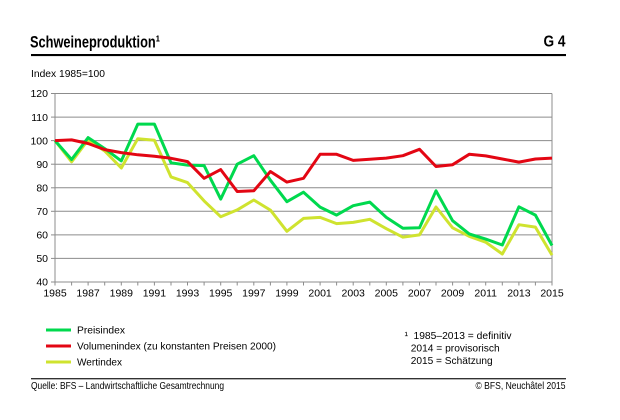 The width and height of the screenshot is (620, 420). I want to click on svg-text: © BFS, Neuchâtel 2015, so click(521, 386).